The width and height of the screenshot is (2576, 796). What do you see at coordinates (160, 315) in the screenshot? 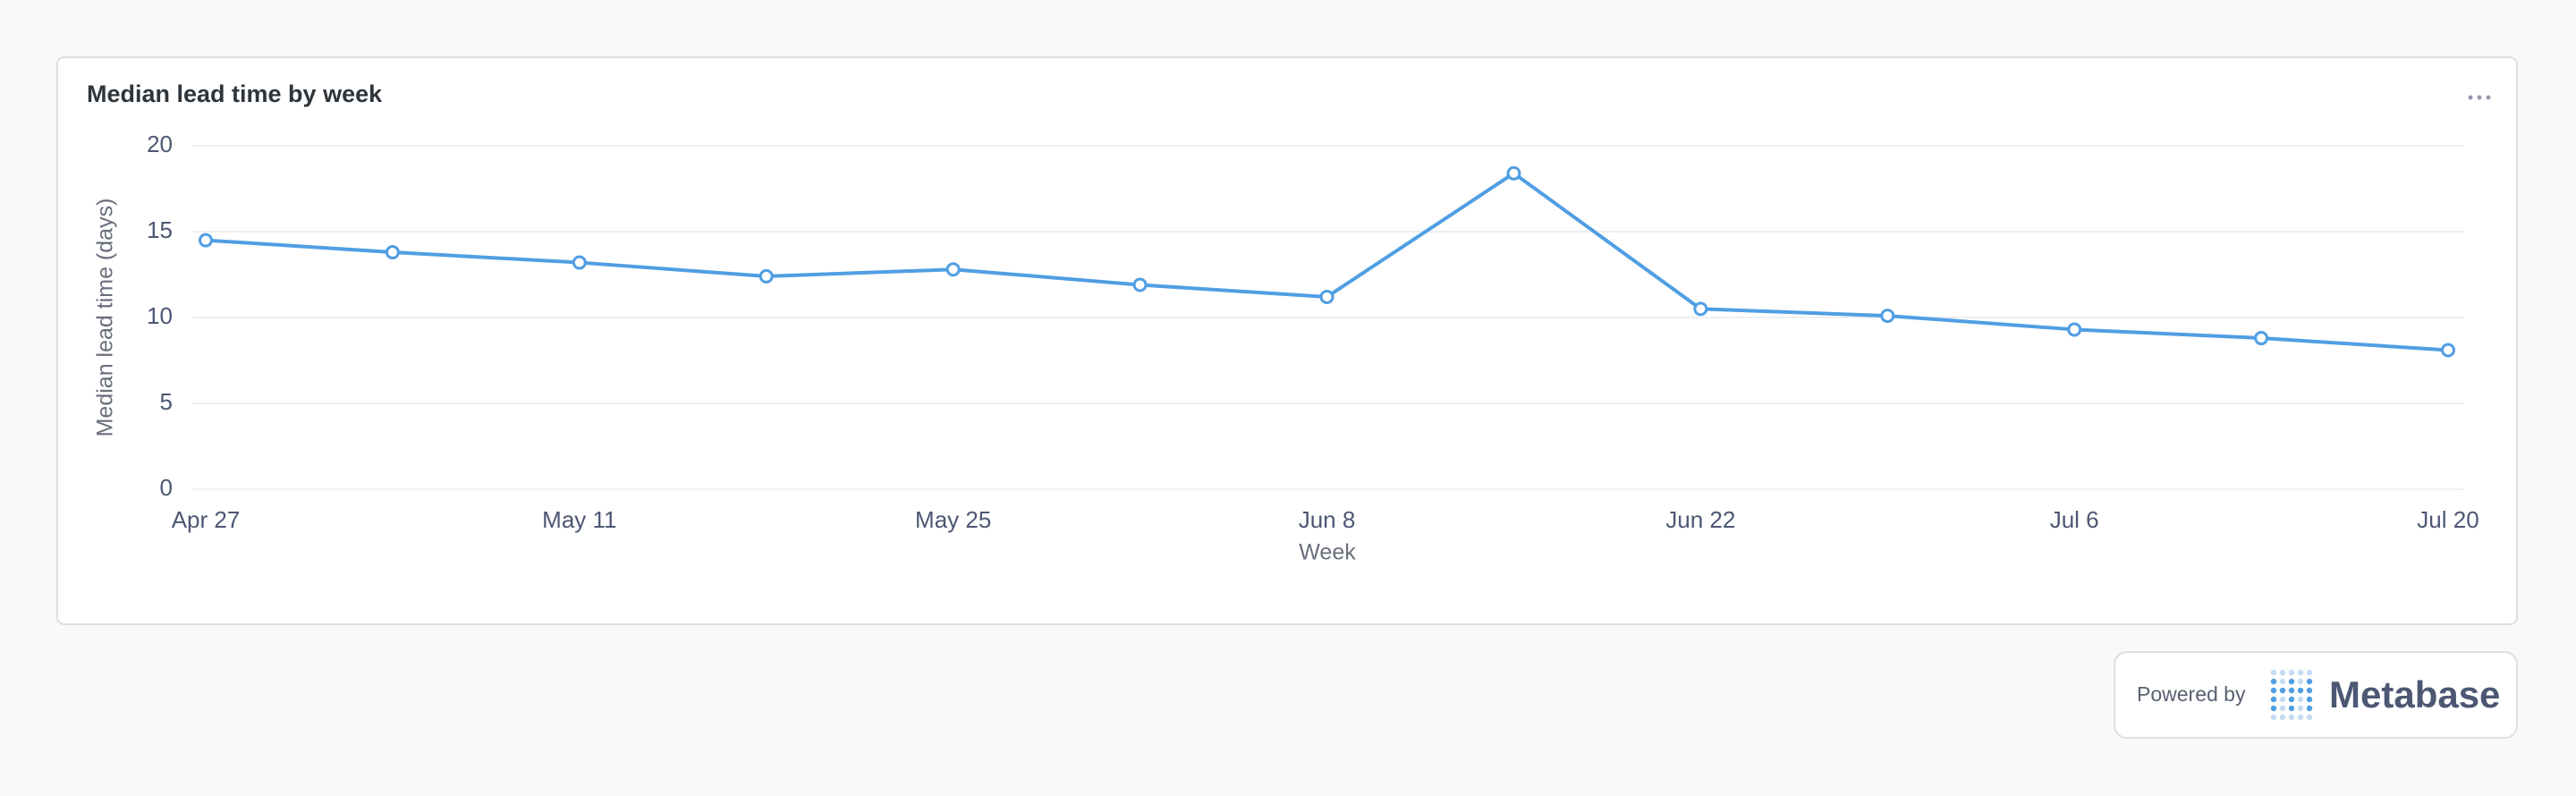
I see `y-tick-label: 10` at bounding box center [160, 315].